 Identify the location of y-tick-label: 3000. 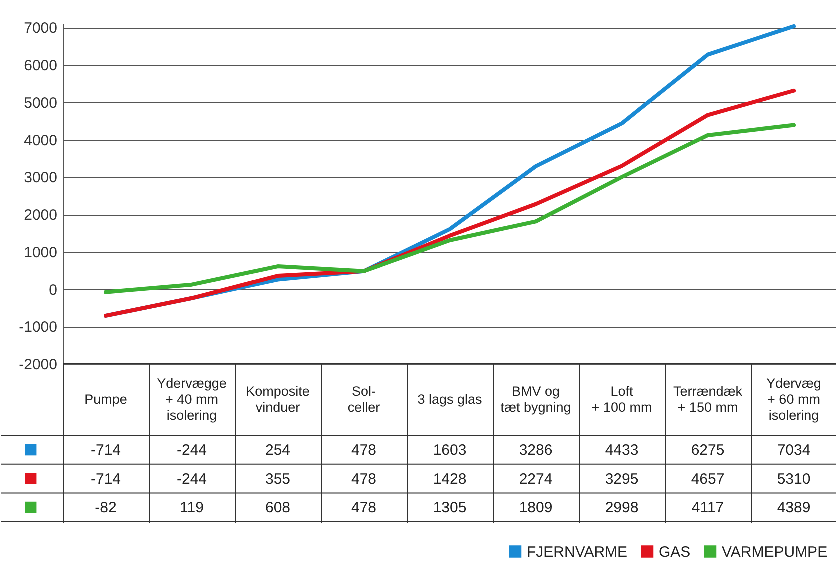
(41, 178).